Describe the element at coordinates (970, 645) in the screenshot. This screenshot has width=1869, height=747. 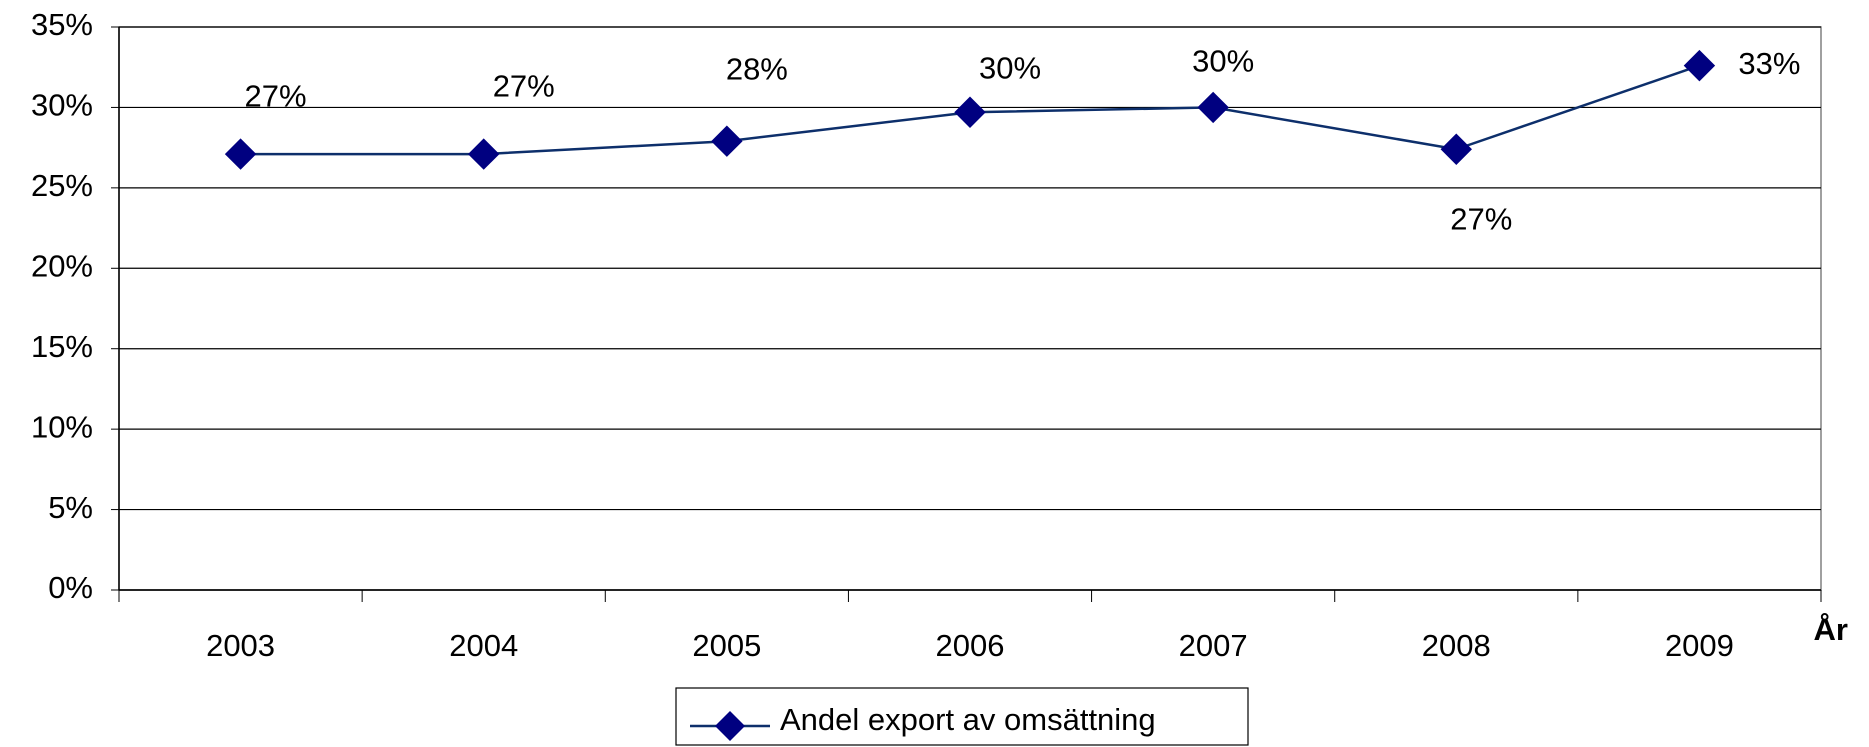
I see `x-tick-label: 2006` at that location.